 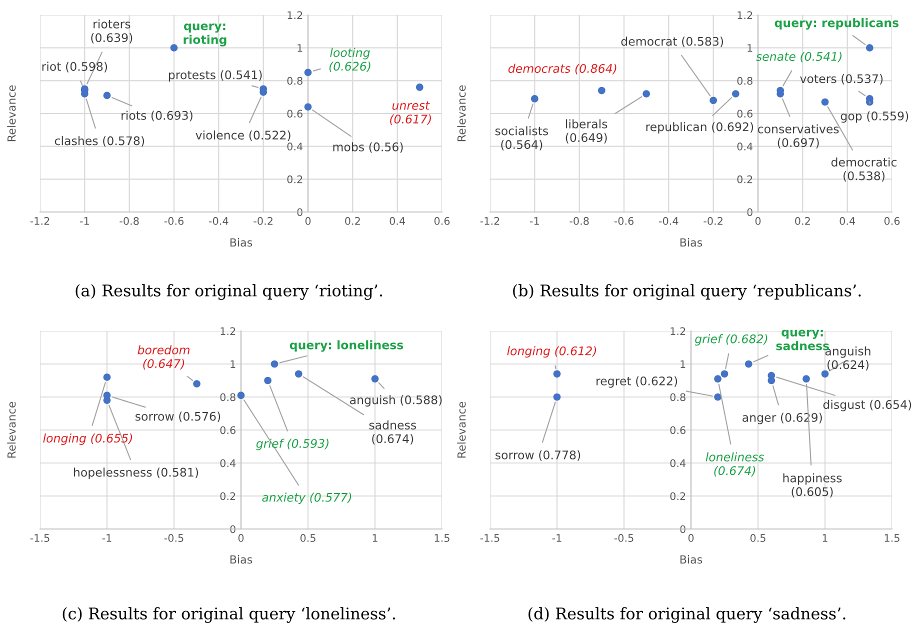 What do you see at coordinates (841, 79) in the screenshot?
I see `annotation: voters (0.537)` at bounding box center [841, 79].